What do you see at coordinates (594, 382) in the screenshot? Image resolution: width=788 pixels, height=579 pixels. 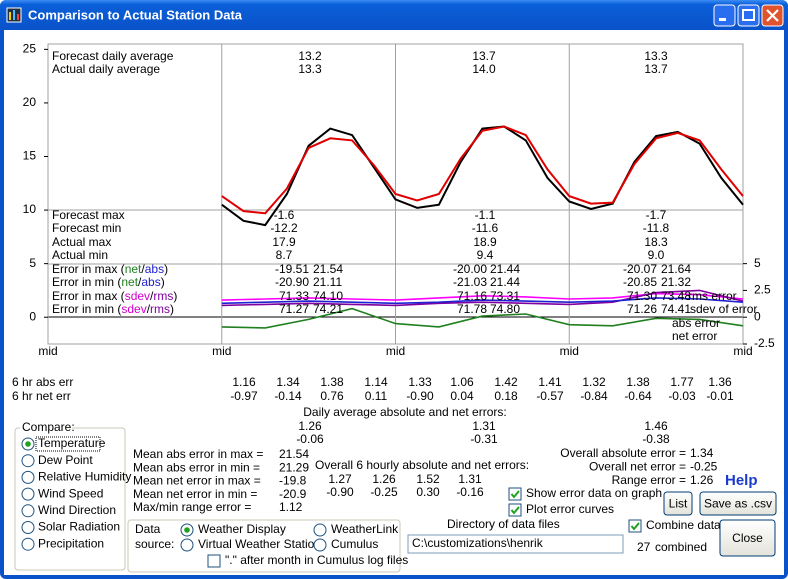 I see `row-value: 1.32` at bounding box center [594, 382].